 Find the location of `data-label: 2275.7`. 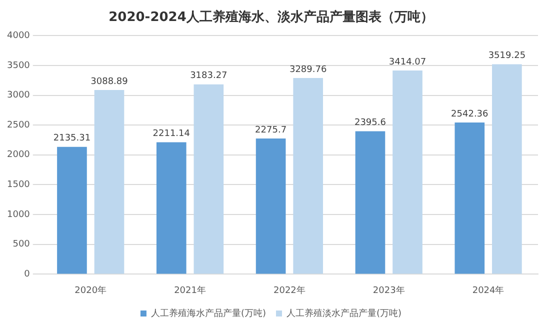

data-label: 2275.7 is located at coordinates (271, 130).